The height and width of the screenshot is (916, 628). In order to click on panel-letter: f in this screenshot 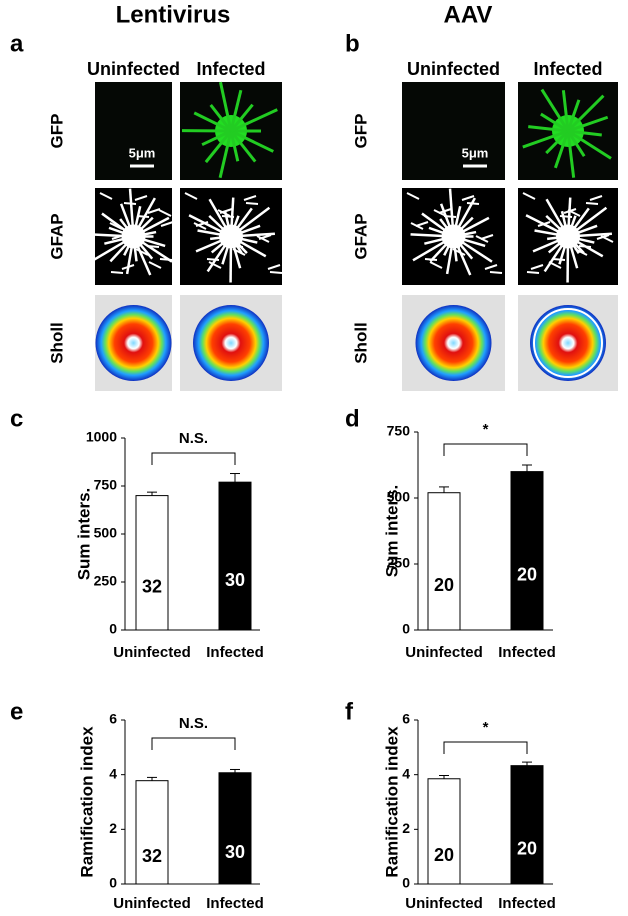, I will do `click(349, 711)`.